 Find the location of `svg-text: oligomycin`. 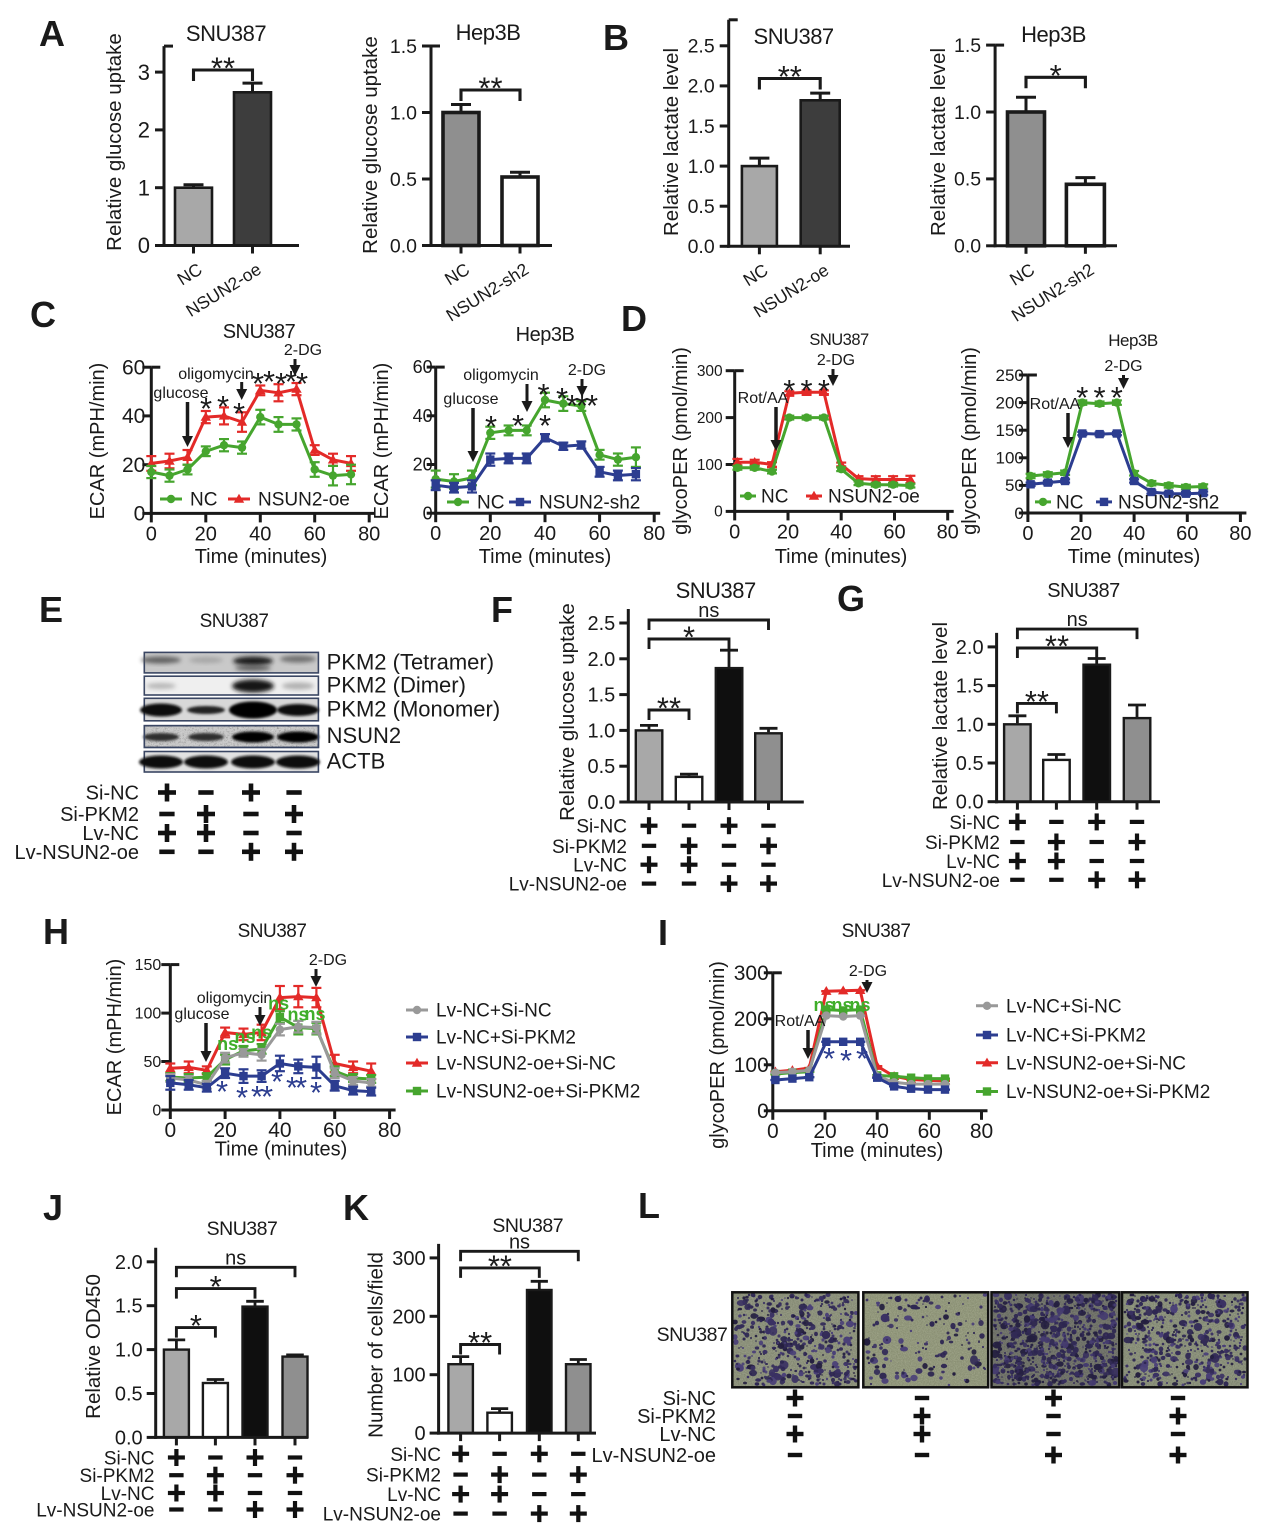

svg-text: oligomycin is located at coordinates (501, 375).